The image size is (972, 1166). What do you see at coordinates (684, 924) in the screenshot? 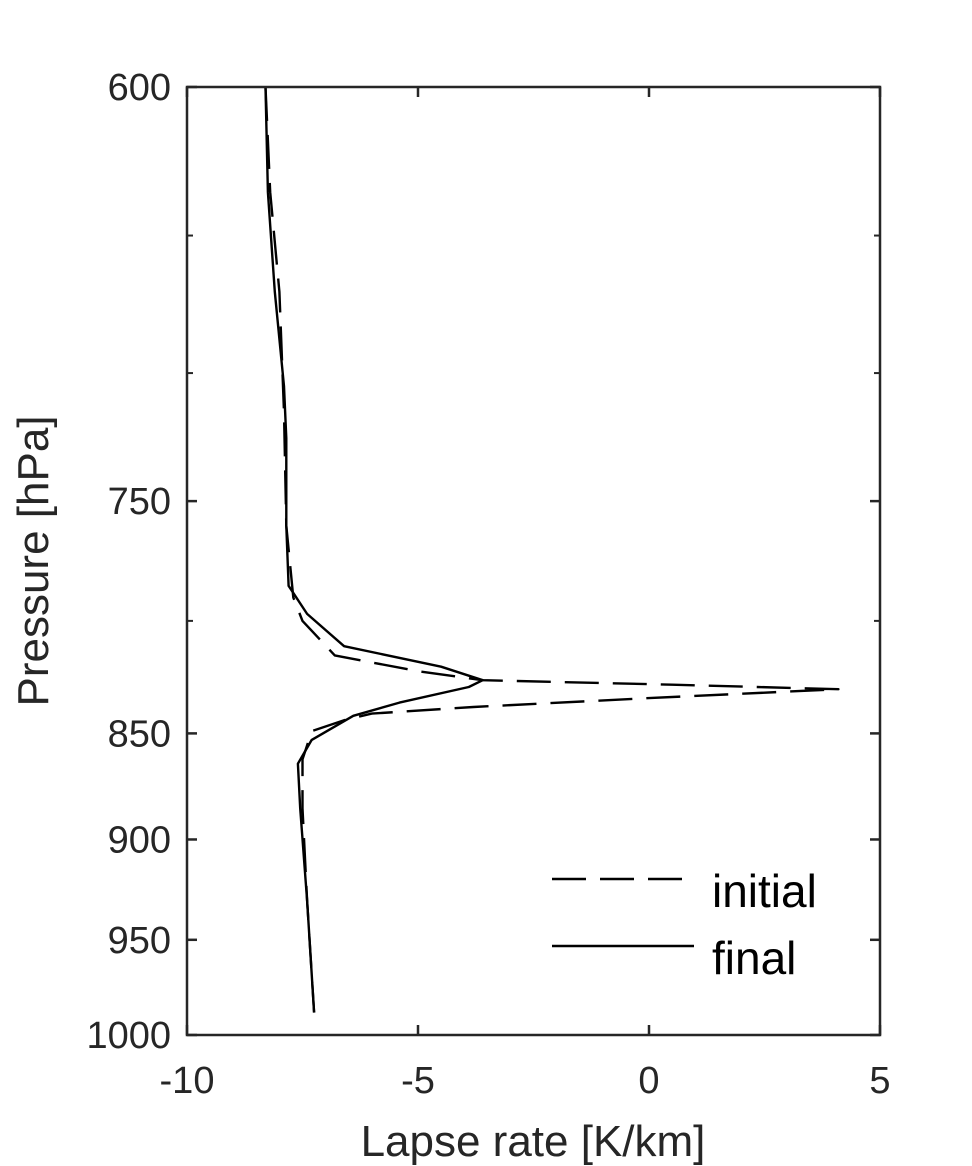
I see `legend: initial final` at bounding box center [684, 924].